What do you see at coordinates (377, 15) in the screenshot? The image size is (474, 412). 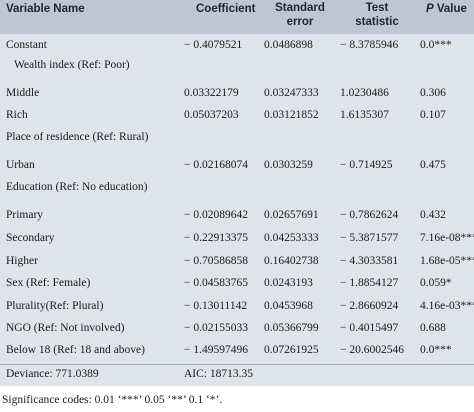 I see `header-test-statistic: Test statistic` at bounding box center [377, 15].